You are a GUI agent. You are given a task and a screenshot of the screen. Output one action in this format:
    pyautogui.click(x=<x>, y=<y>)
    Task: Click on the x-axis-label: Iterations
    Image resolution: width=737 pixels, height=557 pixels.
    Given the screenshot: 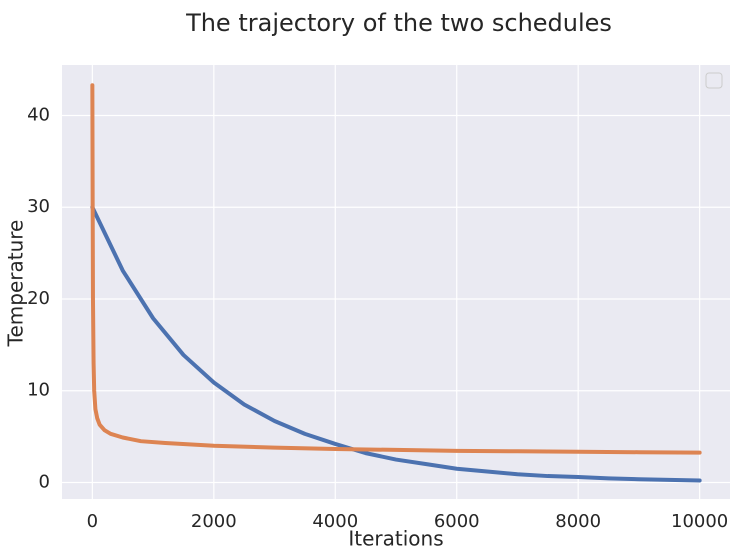 What is the action you would take?
    pyautogui.click(x=395, y=539)
    